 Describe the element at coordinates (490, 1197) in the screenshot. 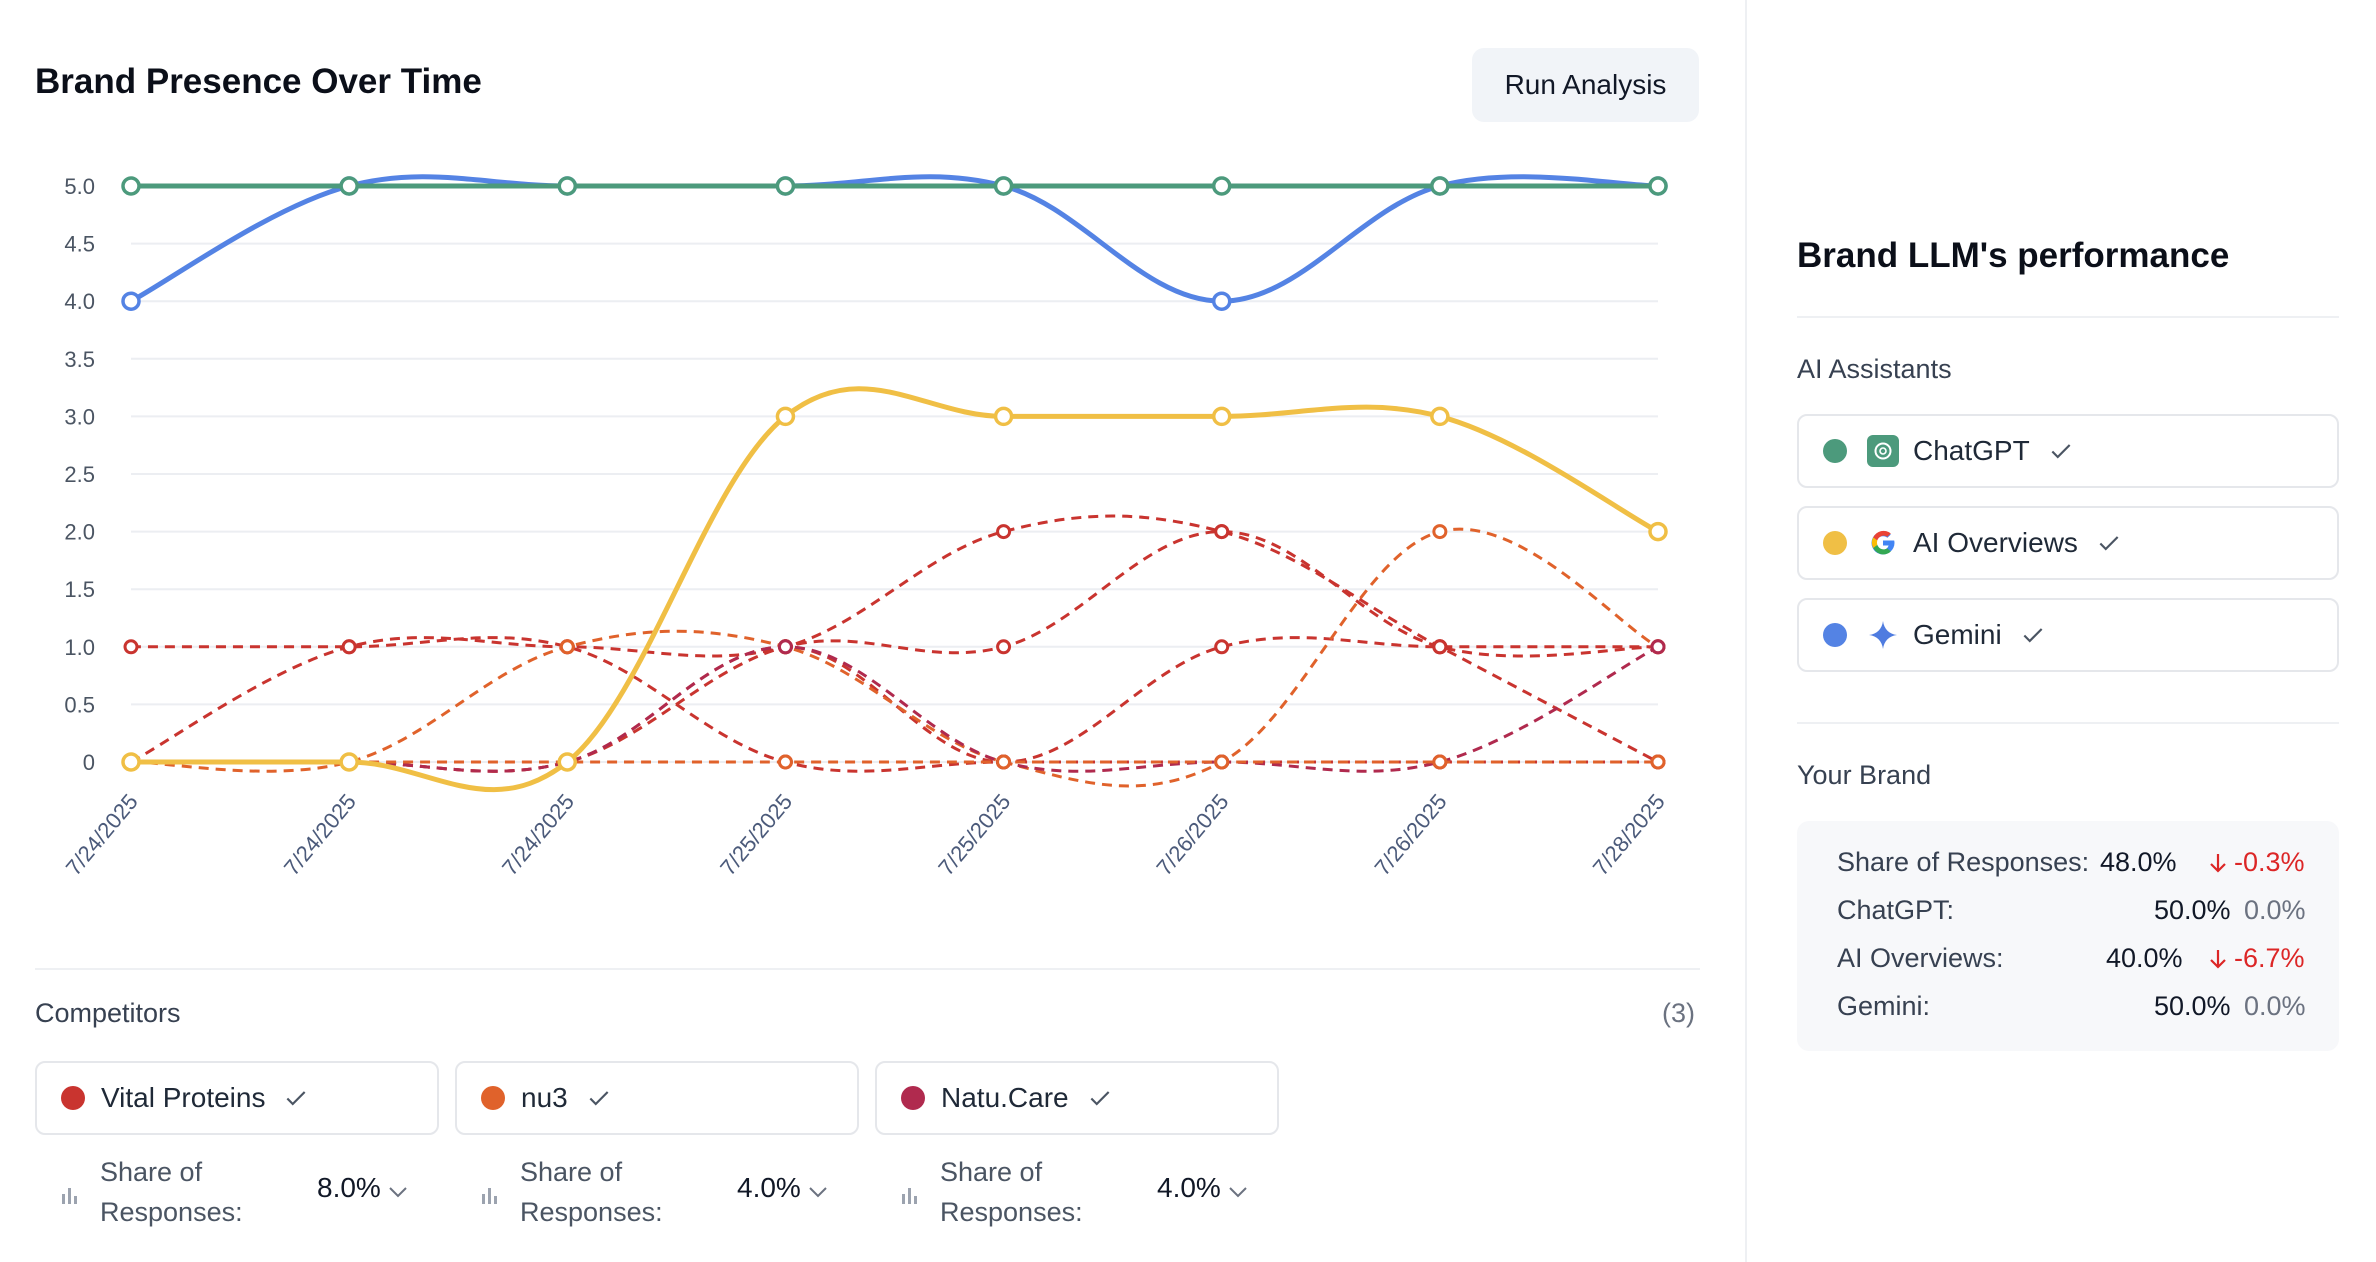

I see `bar-chart-icon` at that location.